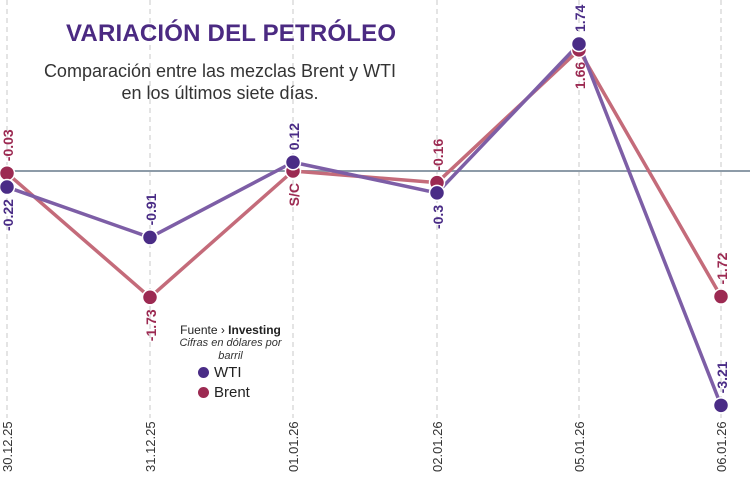  Describe the element at coordinates (151, 209) in the screenshot. I see `data-label-wti: -0.91` at that location.